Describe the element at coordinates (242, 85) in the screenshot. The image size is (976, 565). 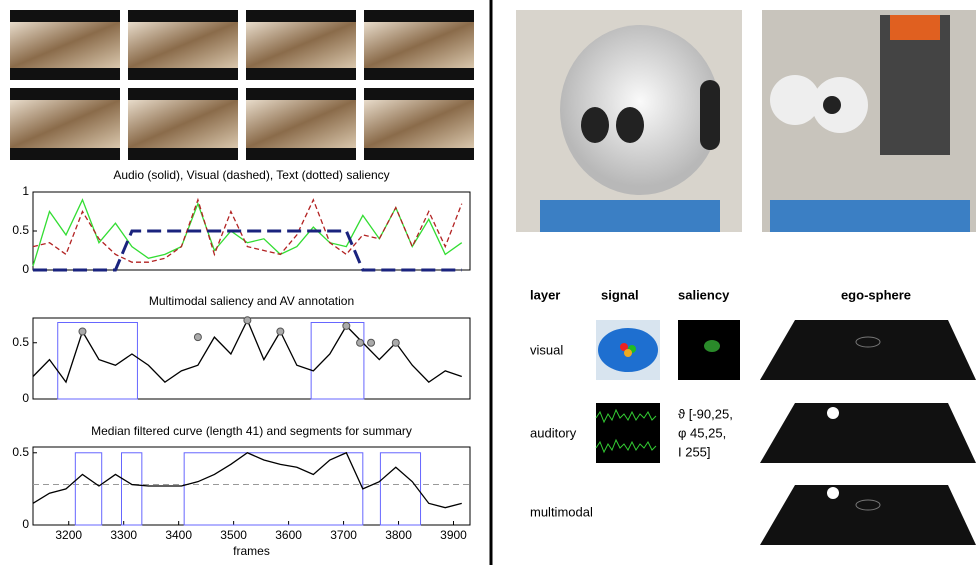
I see `movie-frames` at that location.